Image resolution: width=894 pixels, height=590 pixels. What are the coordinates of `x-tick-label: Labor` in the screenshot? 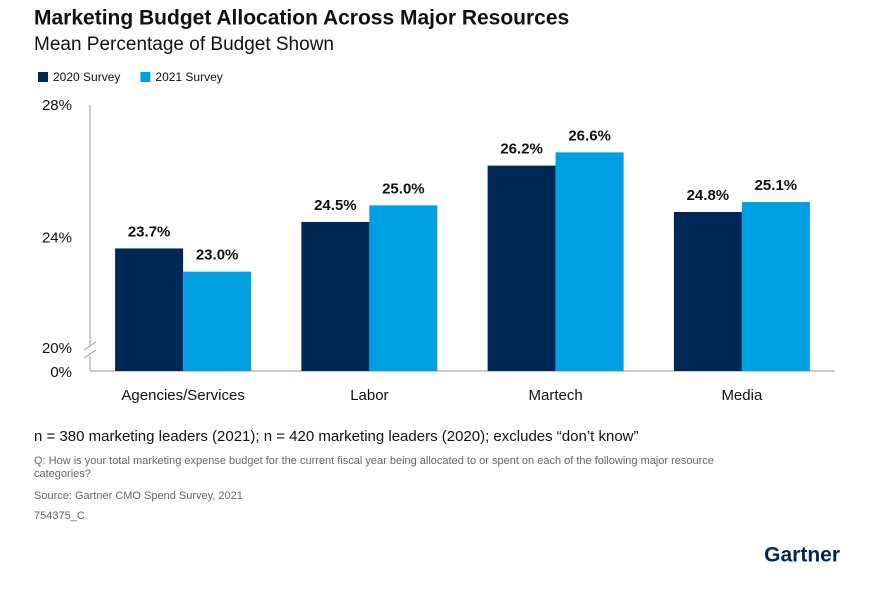 It's located at (369, 395).